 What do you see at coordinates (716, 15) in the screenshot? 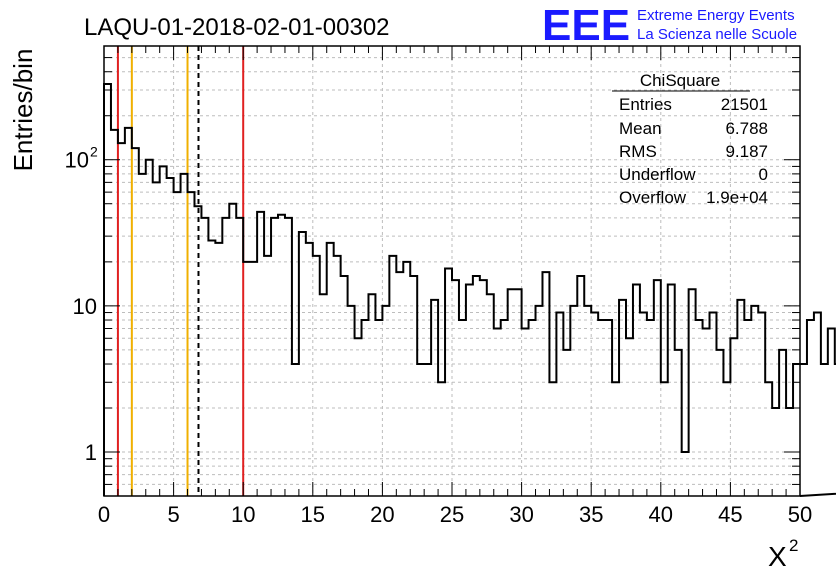
I see `logo-line-1: Extreme Energy Events` at bounding box center [716, 15].